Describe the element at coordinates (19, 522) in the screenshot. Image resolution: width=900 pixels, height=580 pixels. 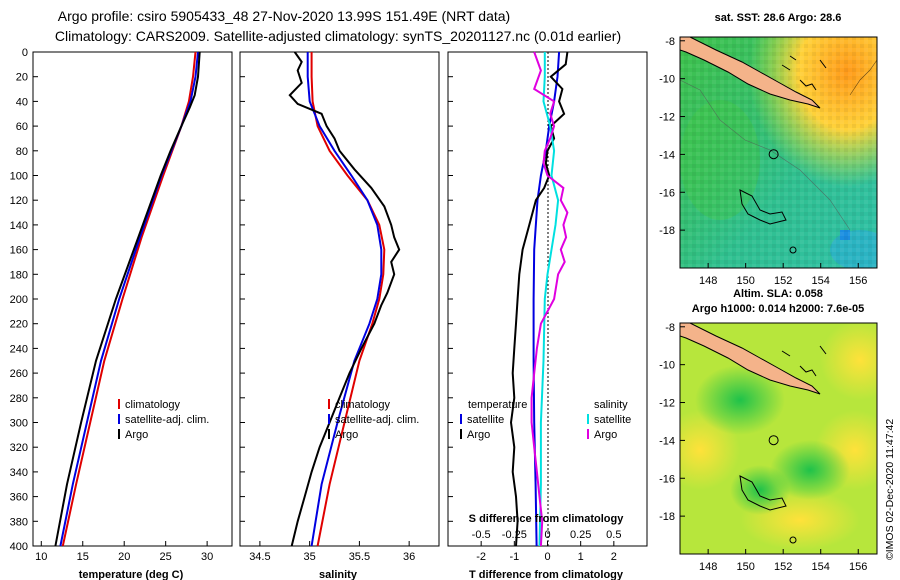
I see `depth-tick-label: 380` at that location.